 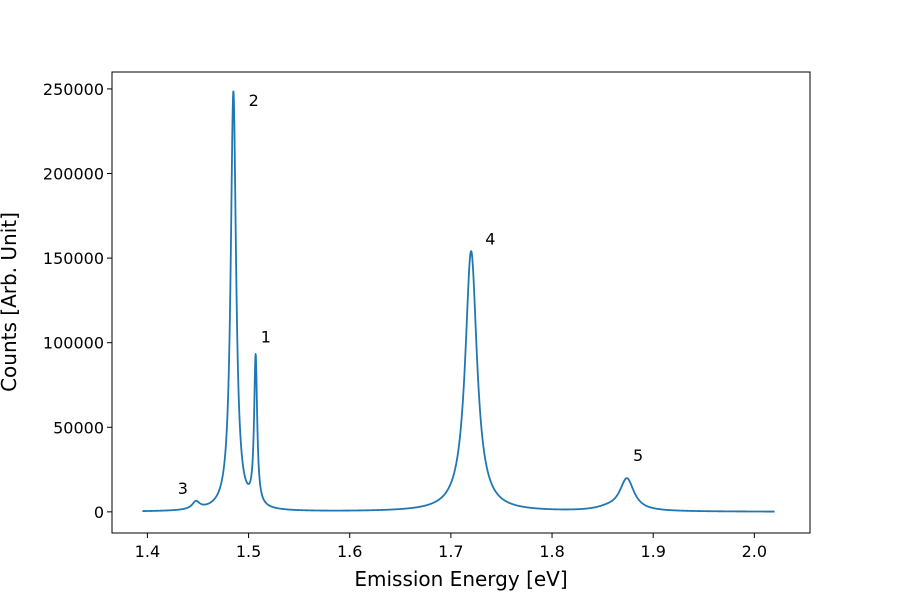 What do you see at coordinates (10, 302) in the screenshot?
I see `y-axis-label: Counts [Arb. Unit]` at bounding box center [10, 302].